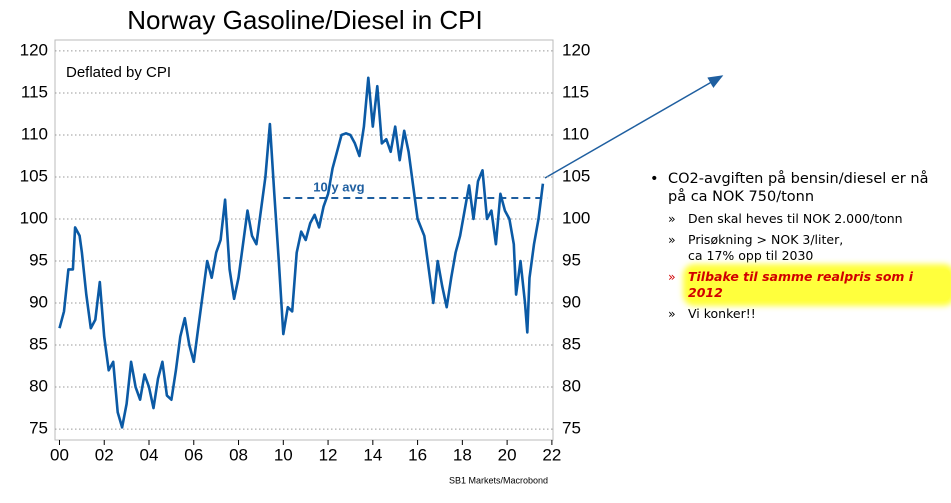 This screenshot has height=503, width=951. I want to click on x-tick-label: 16, so click(417, 454).